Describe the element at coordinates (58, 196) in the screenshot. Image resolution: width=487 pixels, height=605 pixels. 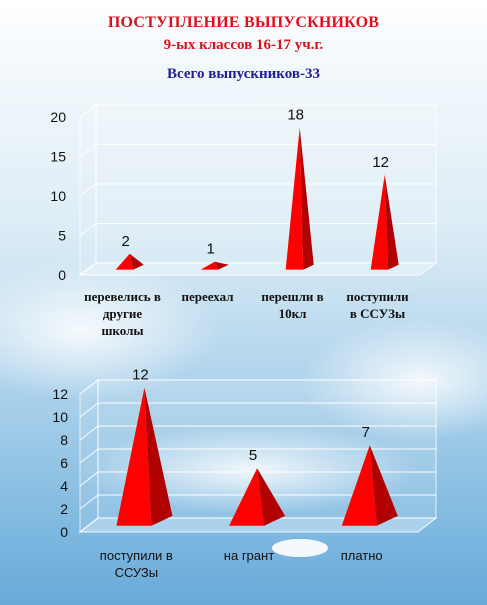
I see `chart1-tick-label: 10` at that location.